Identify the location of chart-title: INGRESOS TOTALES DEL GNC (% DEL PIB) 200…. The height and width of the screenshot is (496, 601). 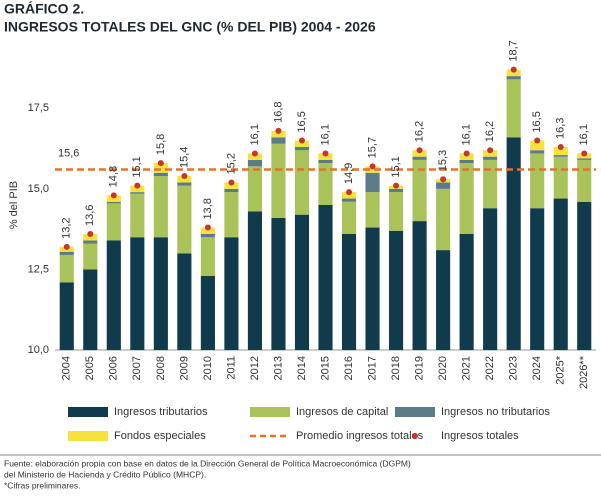
(190, 27).